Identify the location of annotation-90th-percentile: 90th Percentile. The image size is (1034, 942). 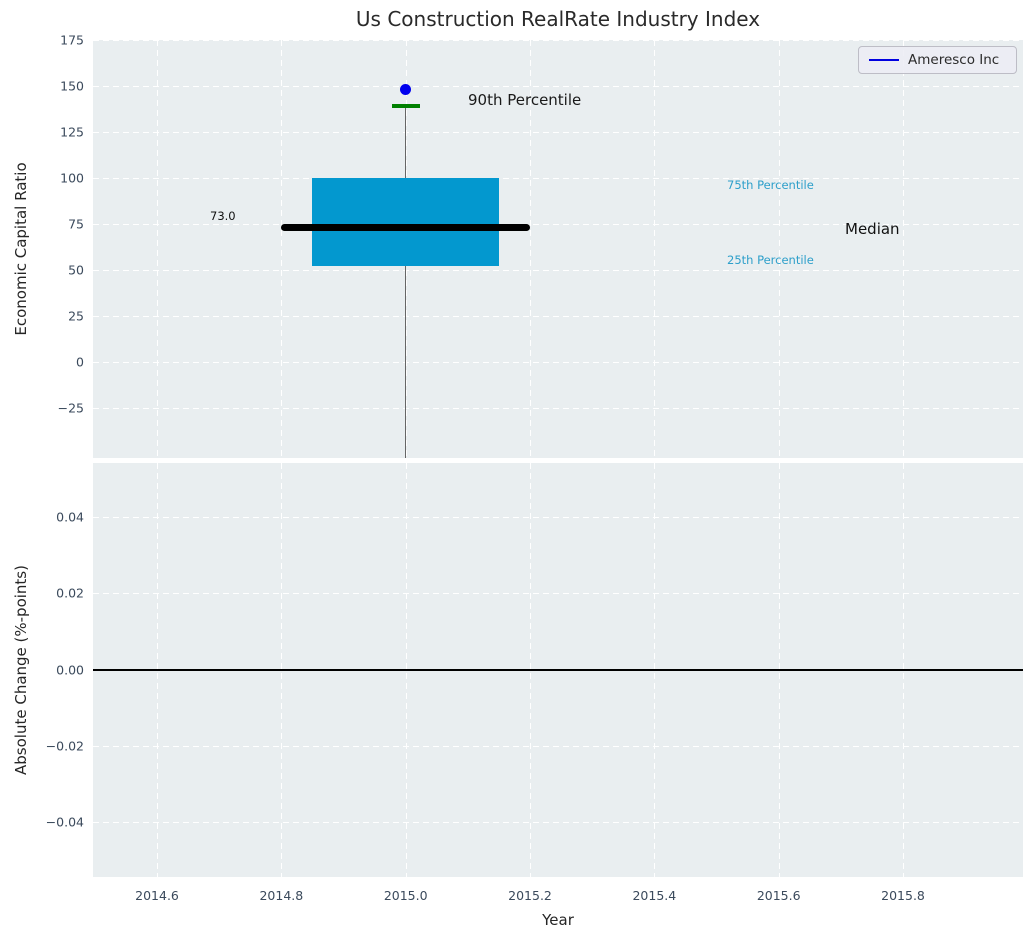
(525, 100).